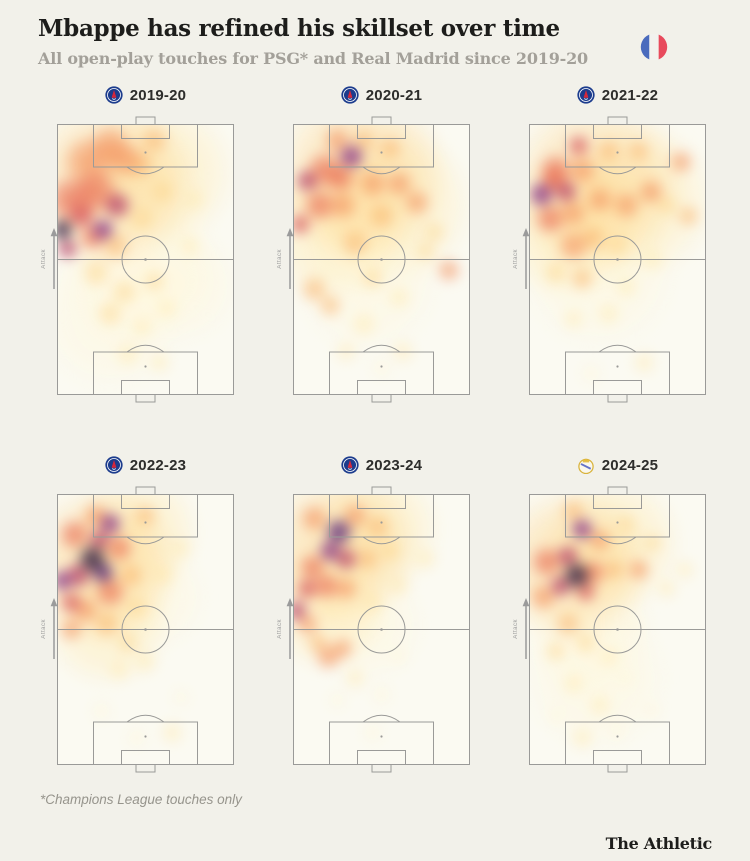  Describe the element at coordinates (141, 799) in the screenshot. I see `footnote: *Champions League touches only` at that location.